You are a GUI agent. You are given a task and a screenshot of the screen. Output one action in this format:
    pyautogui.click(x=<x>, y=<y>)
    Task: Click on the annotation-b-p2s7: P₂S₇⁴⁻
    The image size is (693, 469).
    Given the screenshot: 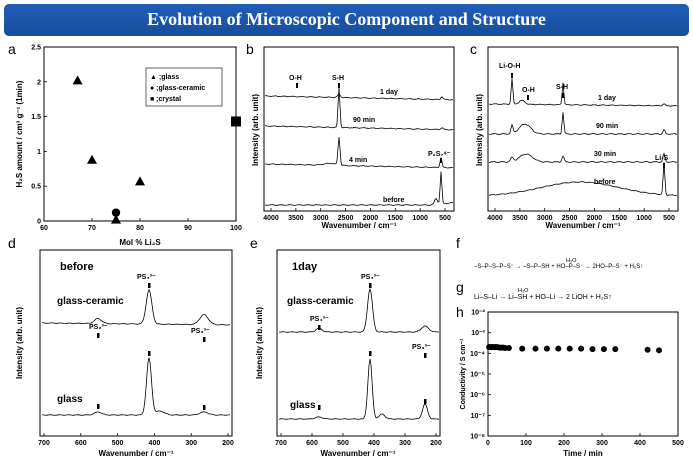 What is the action you would take?
    pyautogui.click(x=439, y=154)
    